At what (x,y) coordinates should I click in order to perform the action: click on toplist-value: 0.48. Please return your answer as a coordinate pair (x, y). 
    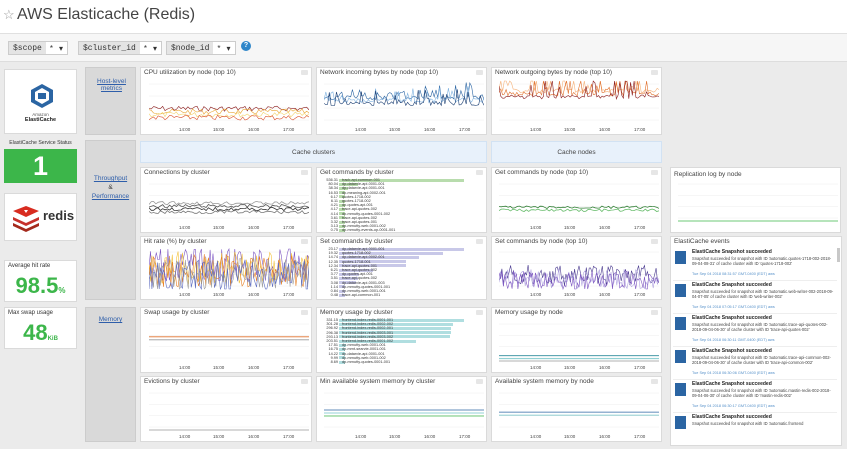
    Looking at the image, I should click on (334, 295).